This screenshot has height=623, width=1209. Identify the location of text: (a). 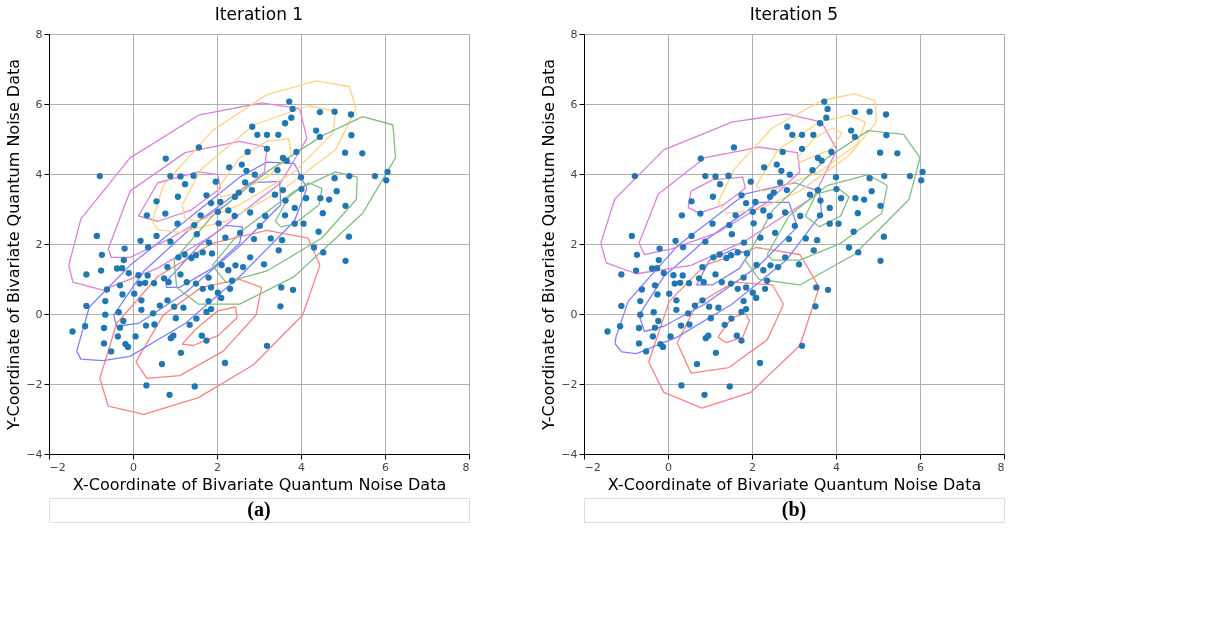
(259, 509).